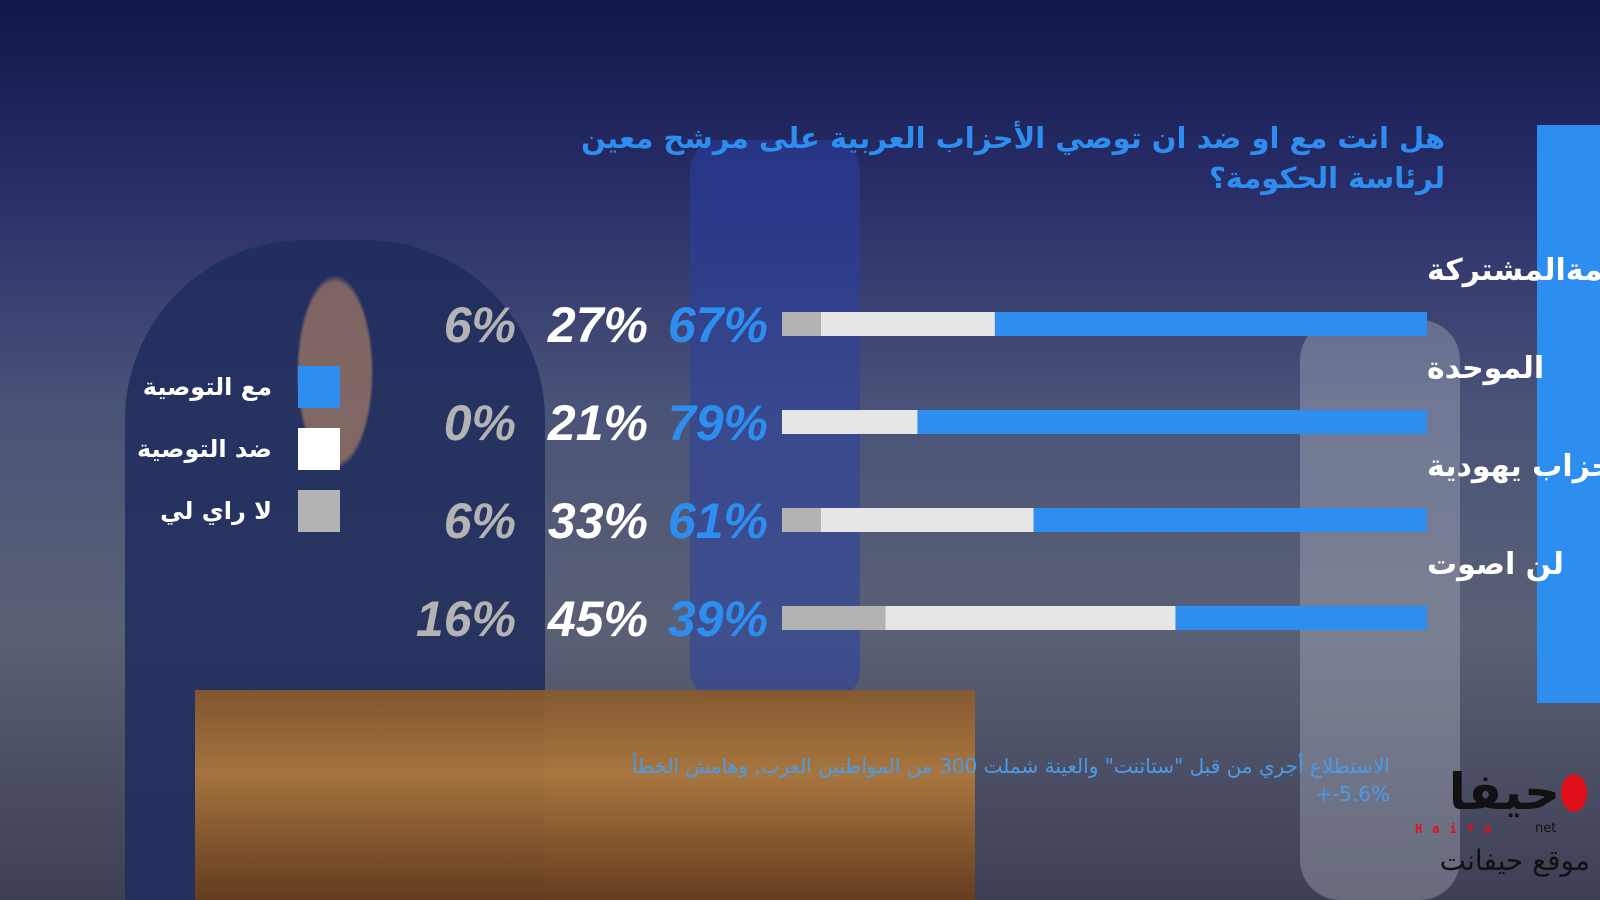 The height and width of the screenshot is (900, 1600). Describe the element at coordinates (480, 423) in the screenshot. I see `data-label: 0%` at that location.